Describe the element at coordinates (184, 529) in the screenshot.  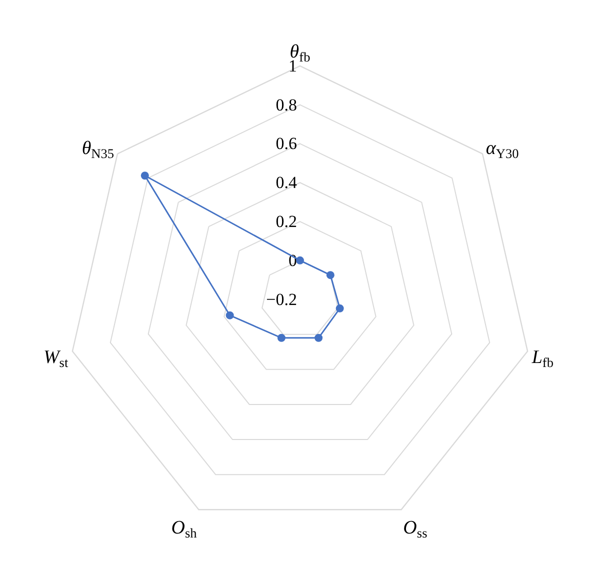
I see `spoke-label: O$_{sh}$` at that location.